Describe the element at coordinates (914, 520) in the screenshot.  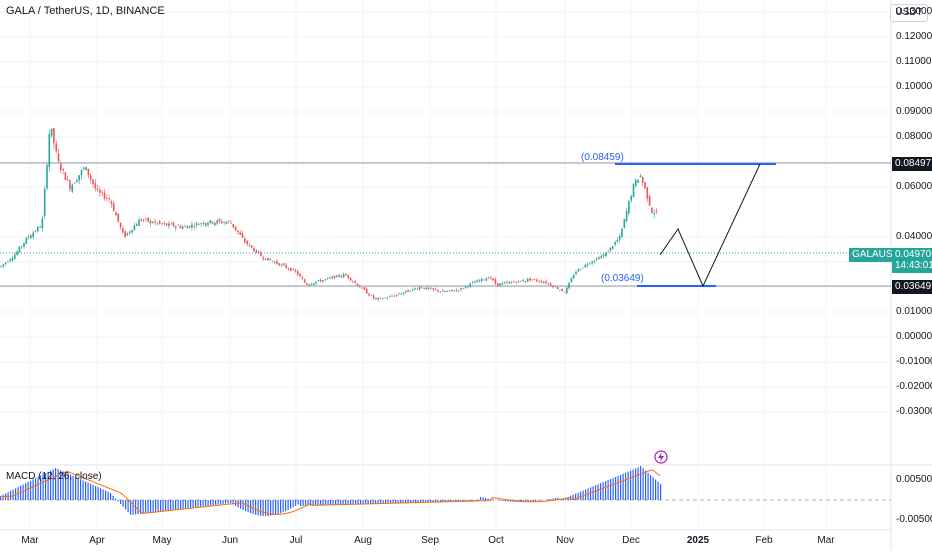
I see `macd-tick: -0.00500` at that location.